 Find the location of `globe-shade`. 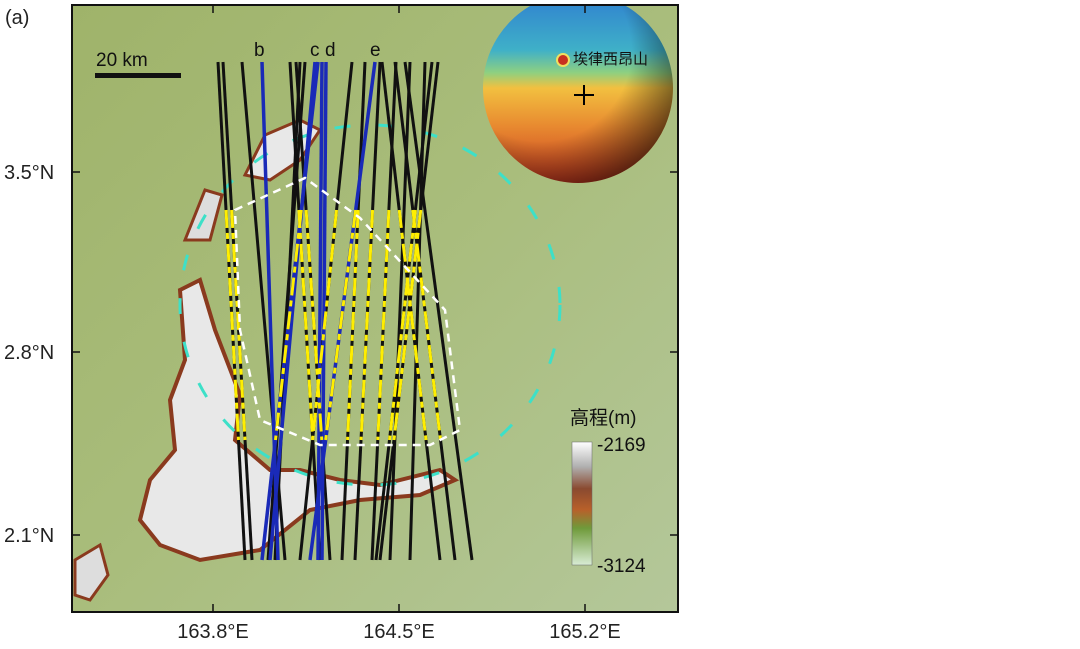

globe-shade is located at coordinates (578, 94).